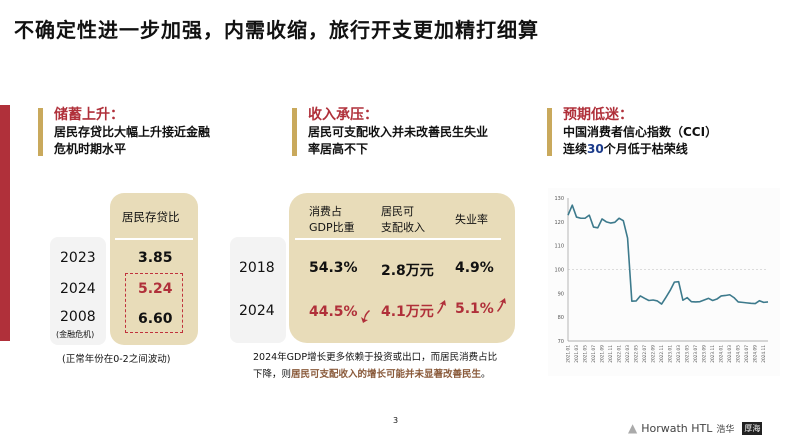 This screenshot has width=793, height=446. Describe the element at coordinates (151, 217) in the screenshot. I see `column-header: 居民存贷比` at that location.